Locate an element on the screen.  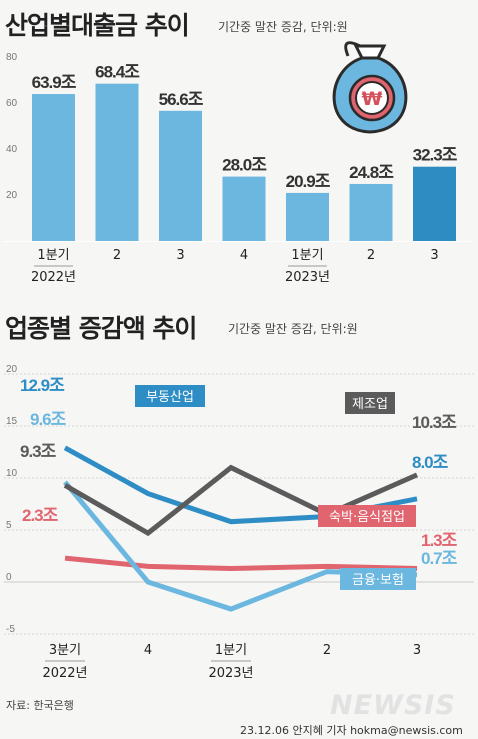
y-tick-label: -5 is located at coordinates (10, 629).